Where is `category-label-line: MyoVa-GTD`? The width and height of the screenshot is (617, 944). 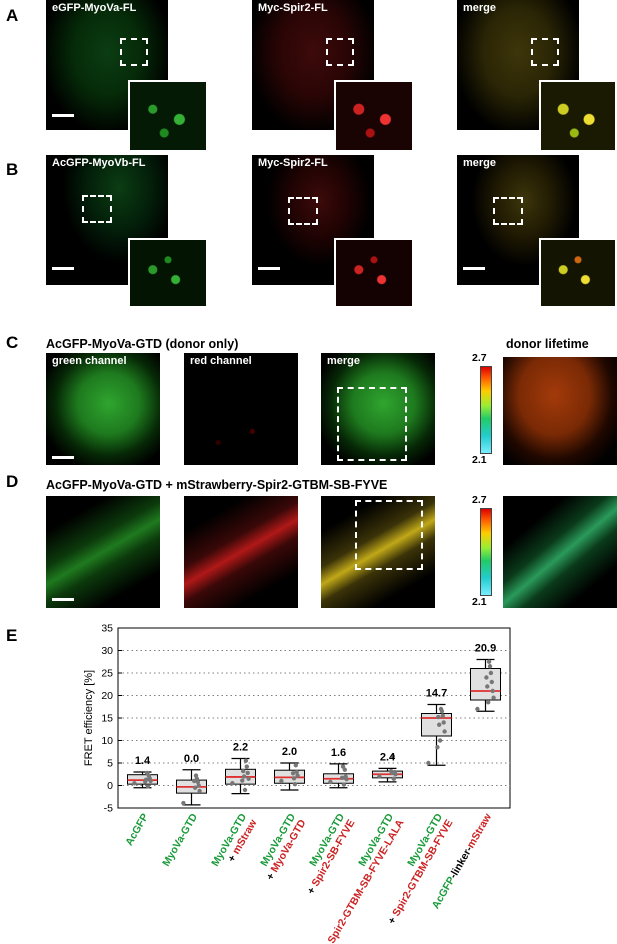 category-label-line: MyoVa-GTD is located at coordinates (180, 839).